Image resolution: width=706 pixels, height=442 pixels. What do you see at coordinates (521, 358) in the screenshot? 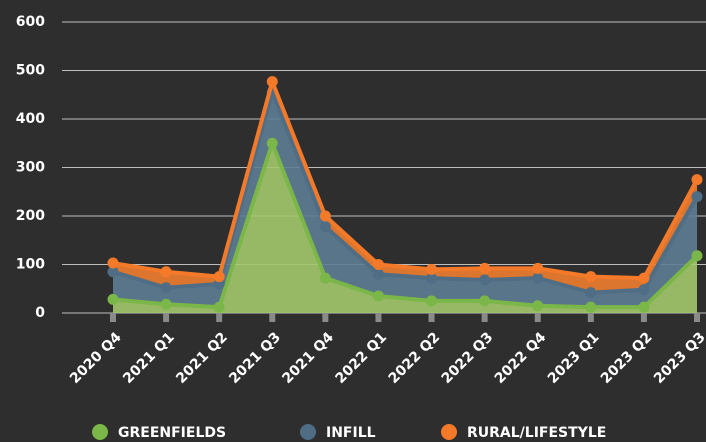
I see `x-tick-label: 2022 Q4` at bounding box center [521, 358].